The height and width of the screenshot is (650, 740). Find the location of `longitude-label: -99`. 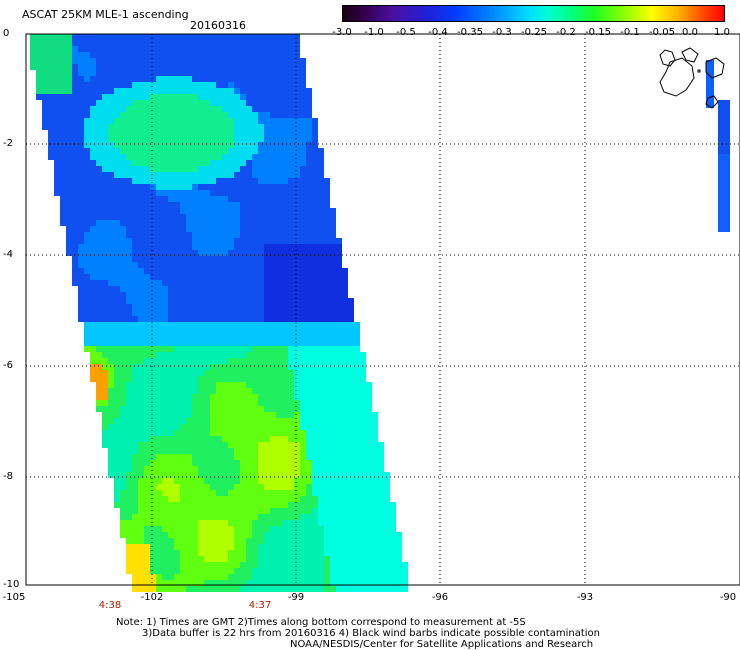

longitude-label: -99 is located at coordinates (296, 597).